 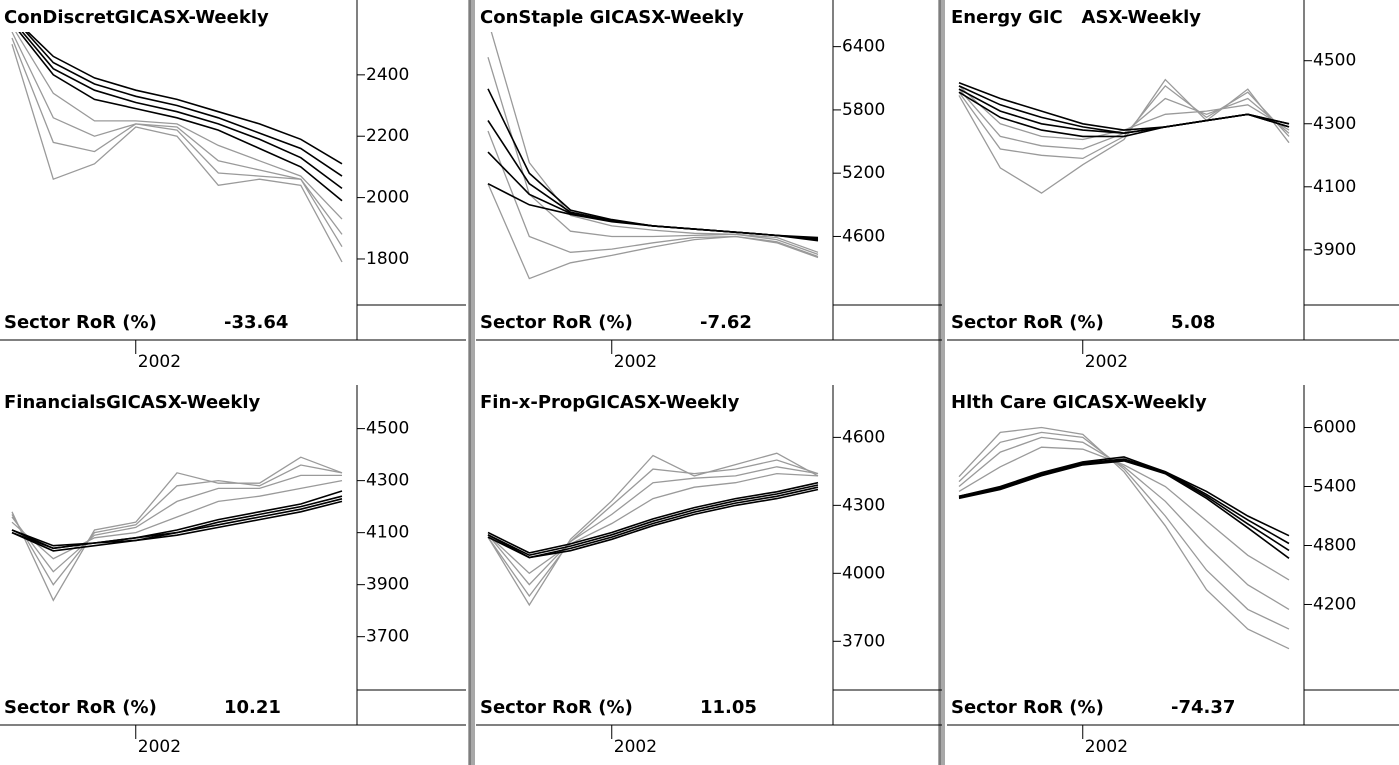 What do you see at coordinates (610, 402) in the screenshot?
I see `chart-title: Fin-x-PropGICASX-Weekly` at bounding box center [610, 402].